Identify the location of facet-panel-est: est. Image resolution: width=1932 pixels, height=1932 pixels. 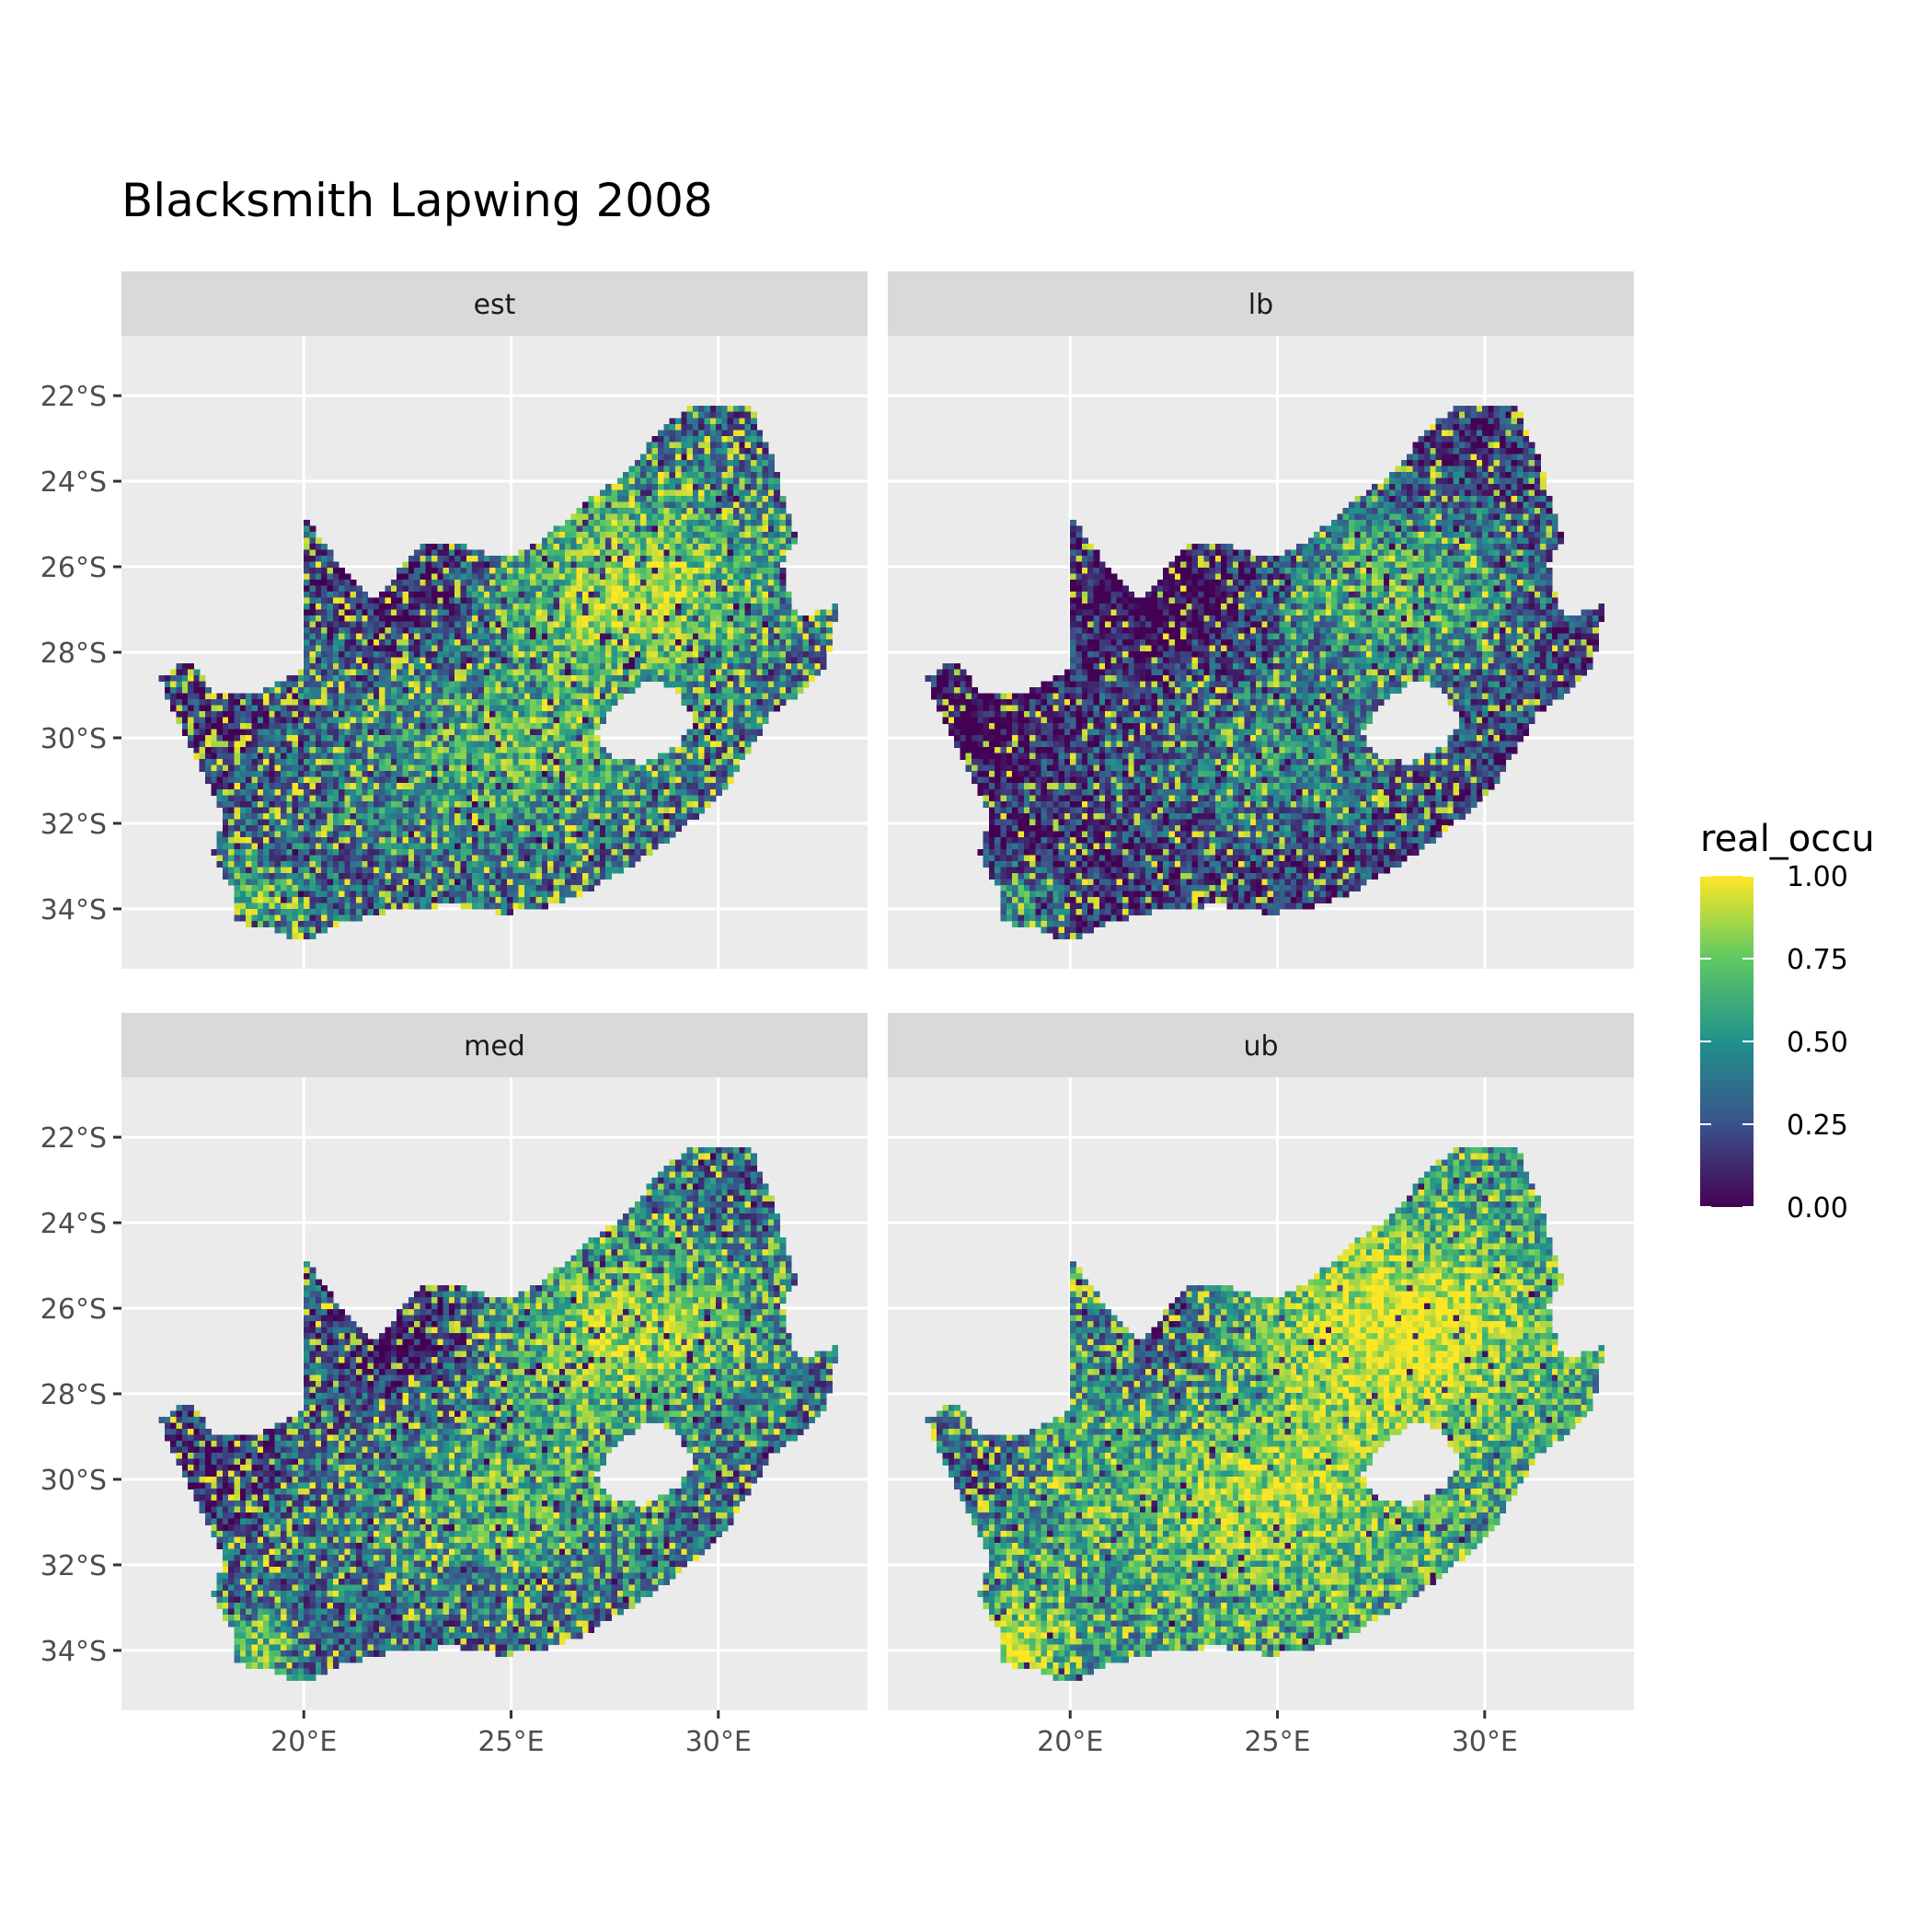
(494, 620).